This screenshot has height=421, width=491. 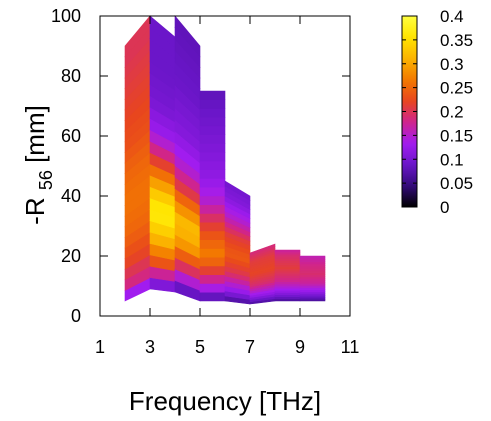 What do you see at coordinates (250, 347) in the screenshot?
I see `x-tick-label: 7` at bounding box center [250, 347].